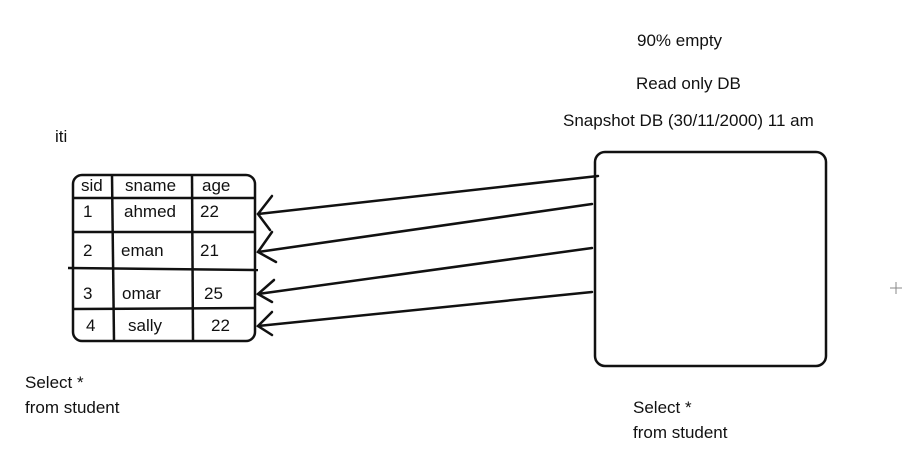 Image resolution: width=902 pixels, height=455 pixels. Describe the element at coordinates (142, 250) in the screenshot. I see `table-cell-sname: eman` at that location.